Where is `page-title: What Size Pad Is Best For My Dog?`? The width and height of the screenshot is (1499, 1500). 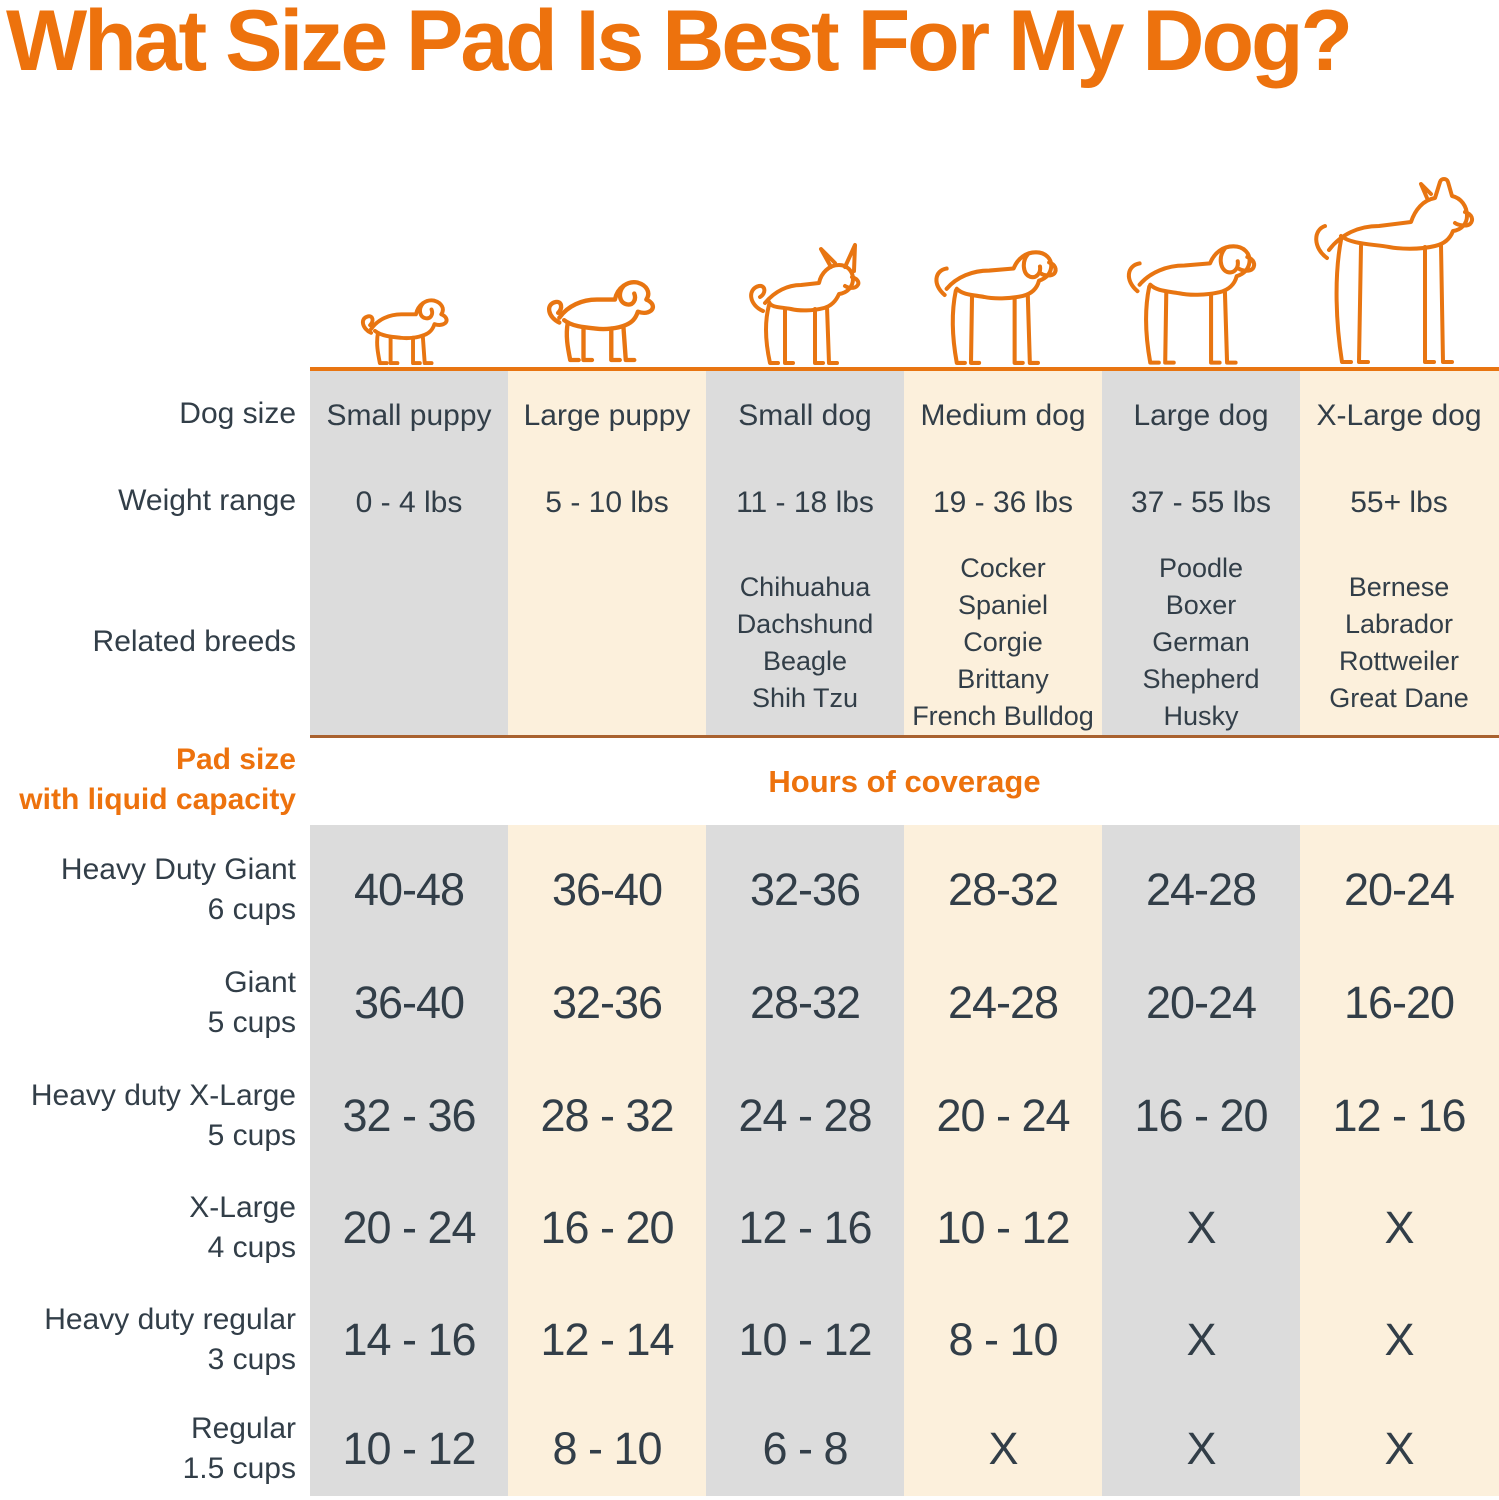
page-title: What Size Pad Is Best For My Dog? is located at coordinates (679, 44).